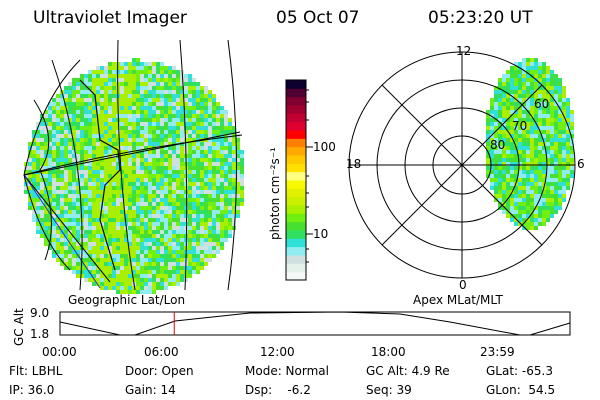 The image size is (600, 400). What do you see at coordinates (277, 352) in the screenshot?
I see `time-tick: 12:00` at bounding box center [277, 352].